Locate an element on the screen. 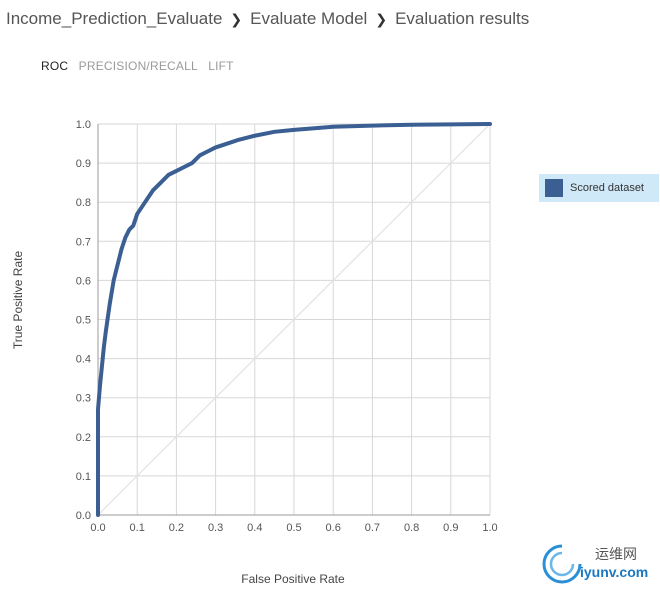  x-tick-label: 0.9 is located at coordinates (450, 528).